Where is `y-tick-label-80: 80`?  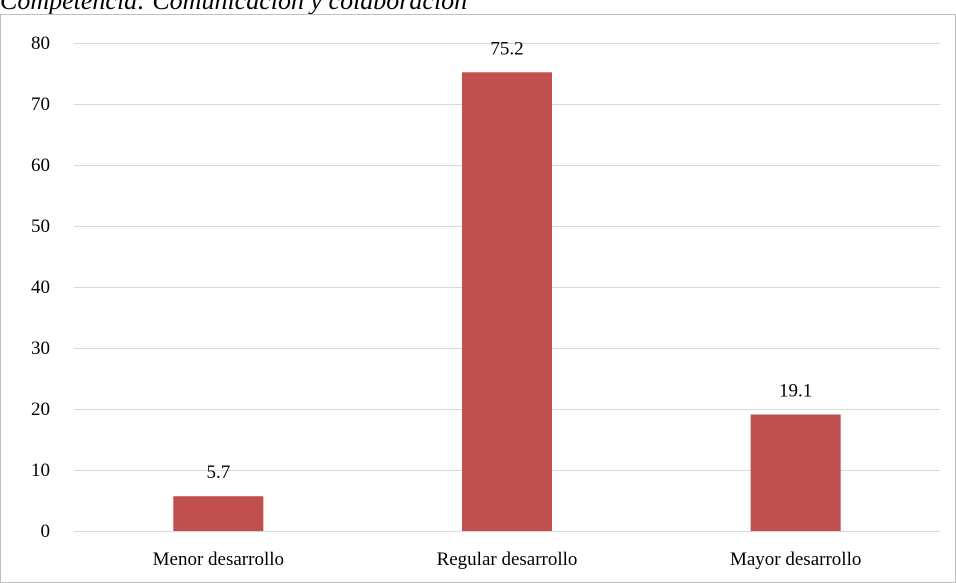 y-tick-label-80: 80 is located at coordinates (40, 43).